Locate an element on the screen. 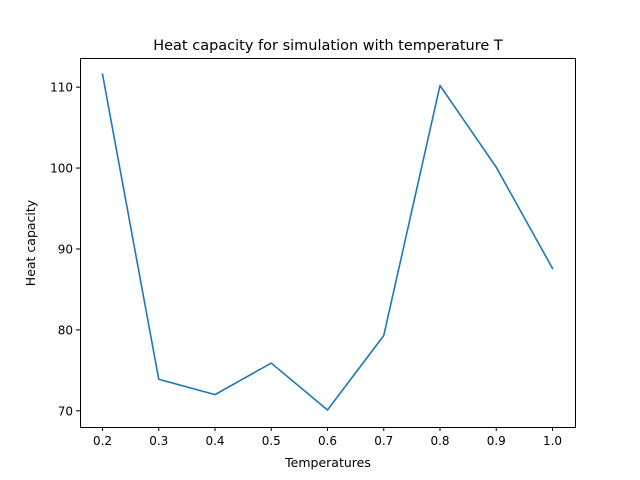 The height and width of the screenshot is (480, 640). y-tick-label: 90 is located at coordinates (65, 249).